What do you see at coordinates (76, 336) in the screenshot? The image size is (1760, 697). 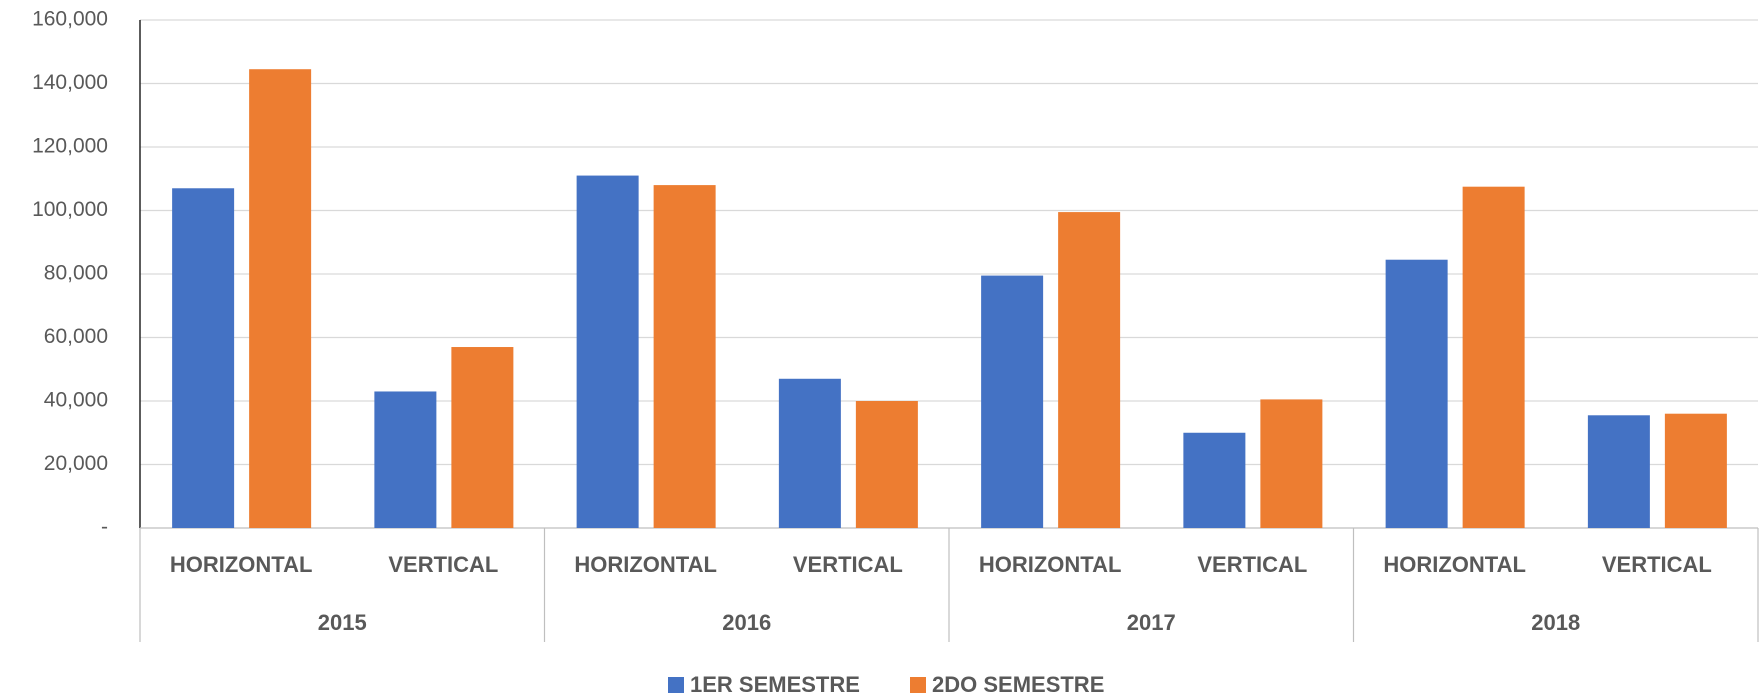 I see `y-tick-label: 60,000` at bounding box center [76, 336].